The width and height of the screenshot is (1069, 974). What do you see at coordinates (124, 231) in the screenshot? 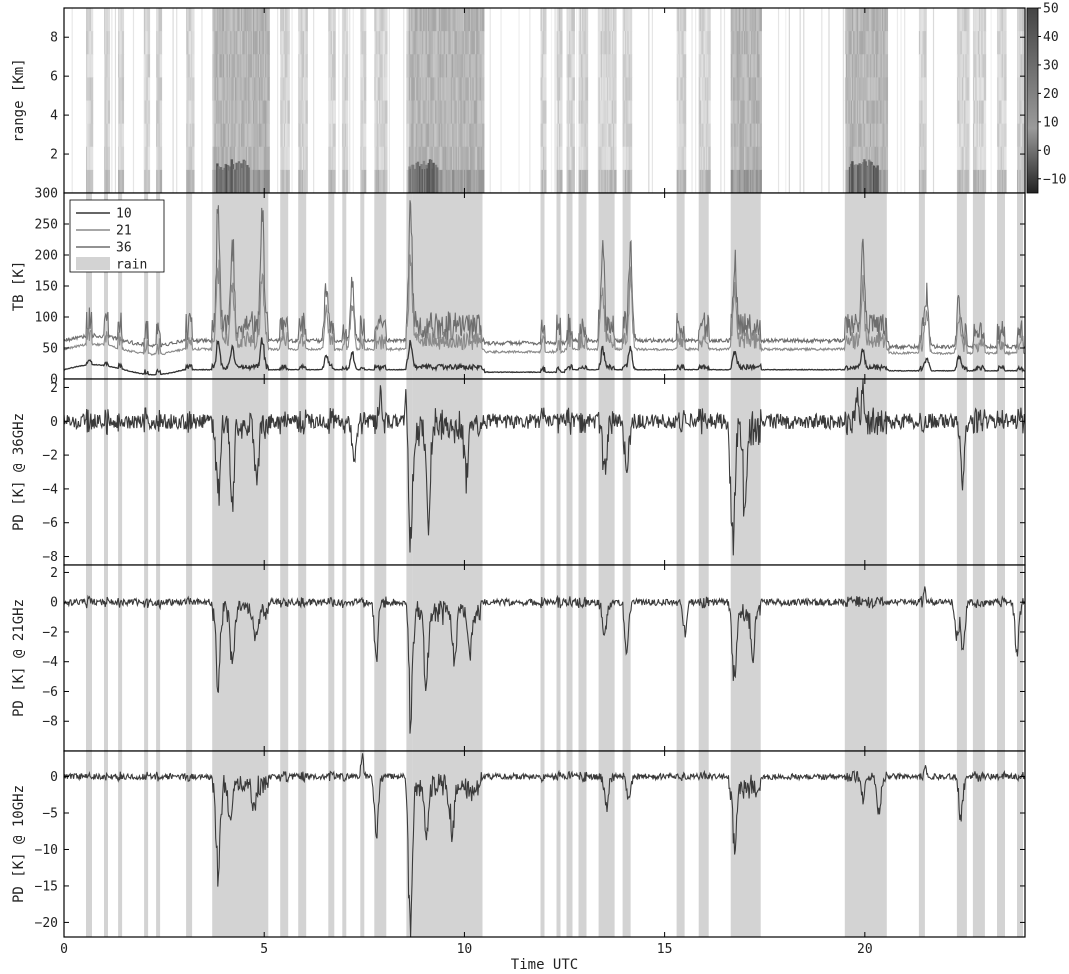
I see `legend-label: 21` at bounding box center [124, 231].